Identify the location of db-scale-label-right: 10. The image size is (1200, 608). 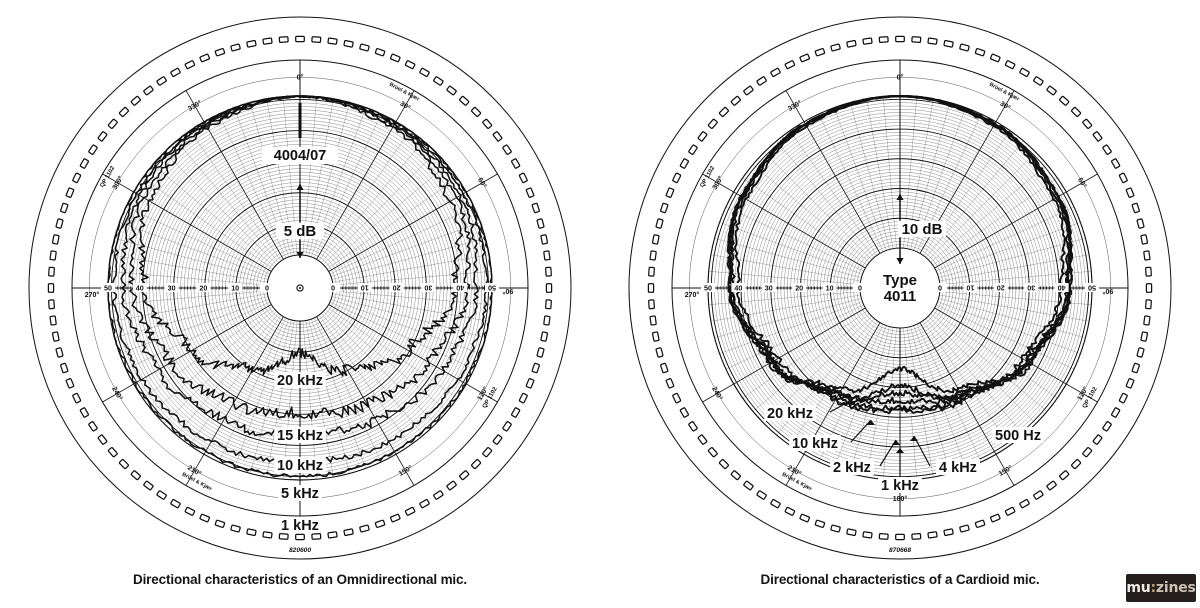
(365, 287).